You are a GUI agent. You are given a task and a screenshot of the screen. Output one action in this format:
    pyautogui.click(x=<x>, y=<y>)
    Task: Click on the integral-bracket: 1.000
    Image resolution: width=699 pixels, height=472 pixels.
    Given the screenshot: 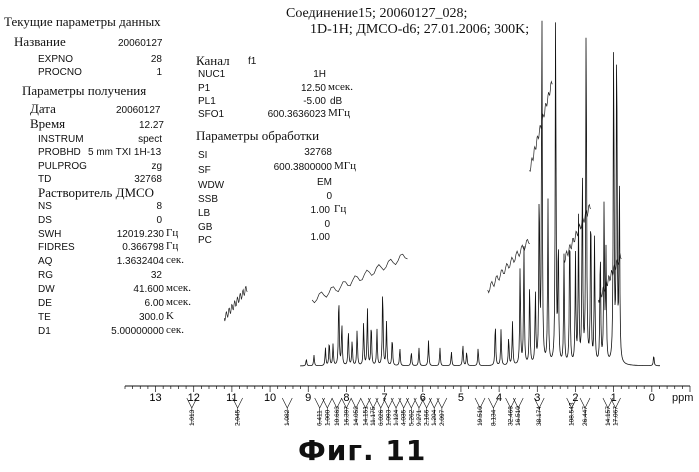 What is the action you would take?
    pyautogui.click(x=327, y=412)
    